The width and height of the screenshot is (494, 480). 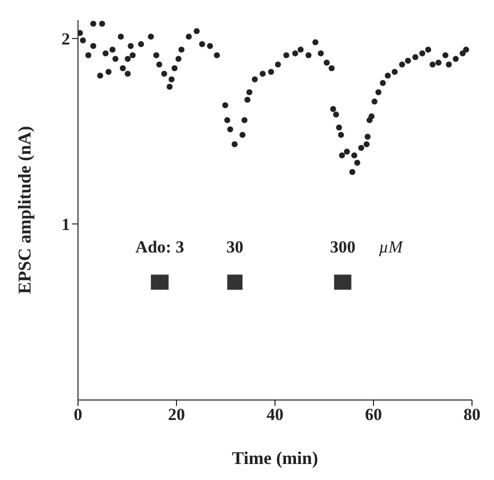 What do you see at coordinates (391, 247) in the screenshot?
I see `annotation: µM` at bounding box center [391, 247].